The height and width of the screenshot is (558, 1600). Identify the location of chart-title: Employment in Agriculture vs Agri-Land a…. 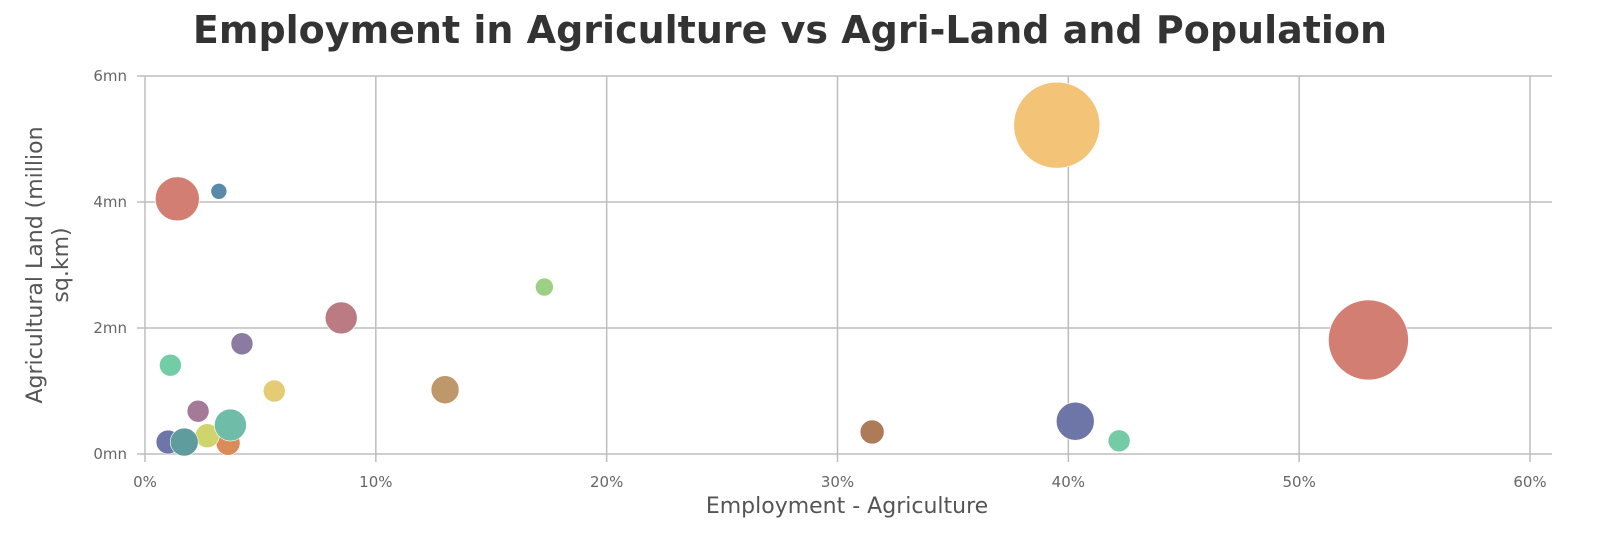
(790, 30).